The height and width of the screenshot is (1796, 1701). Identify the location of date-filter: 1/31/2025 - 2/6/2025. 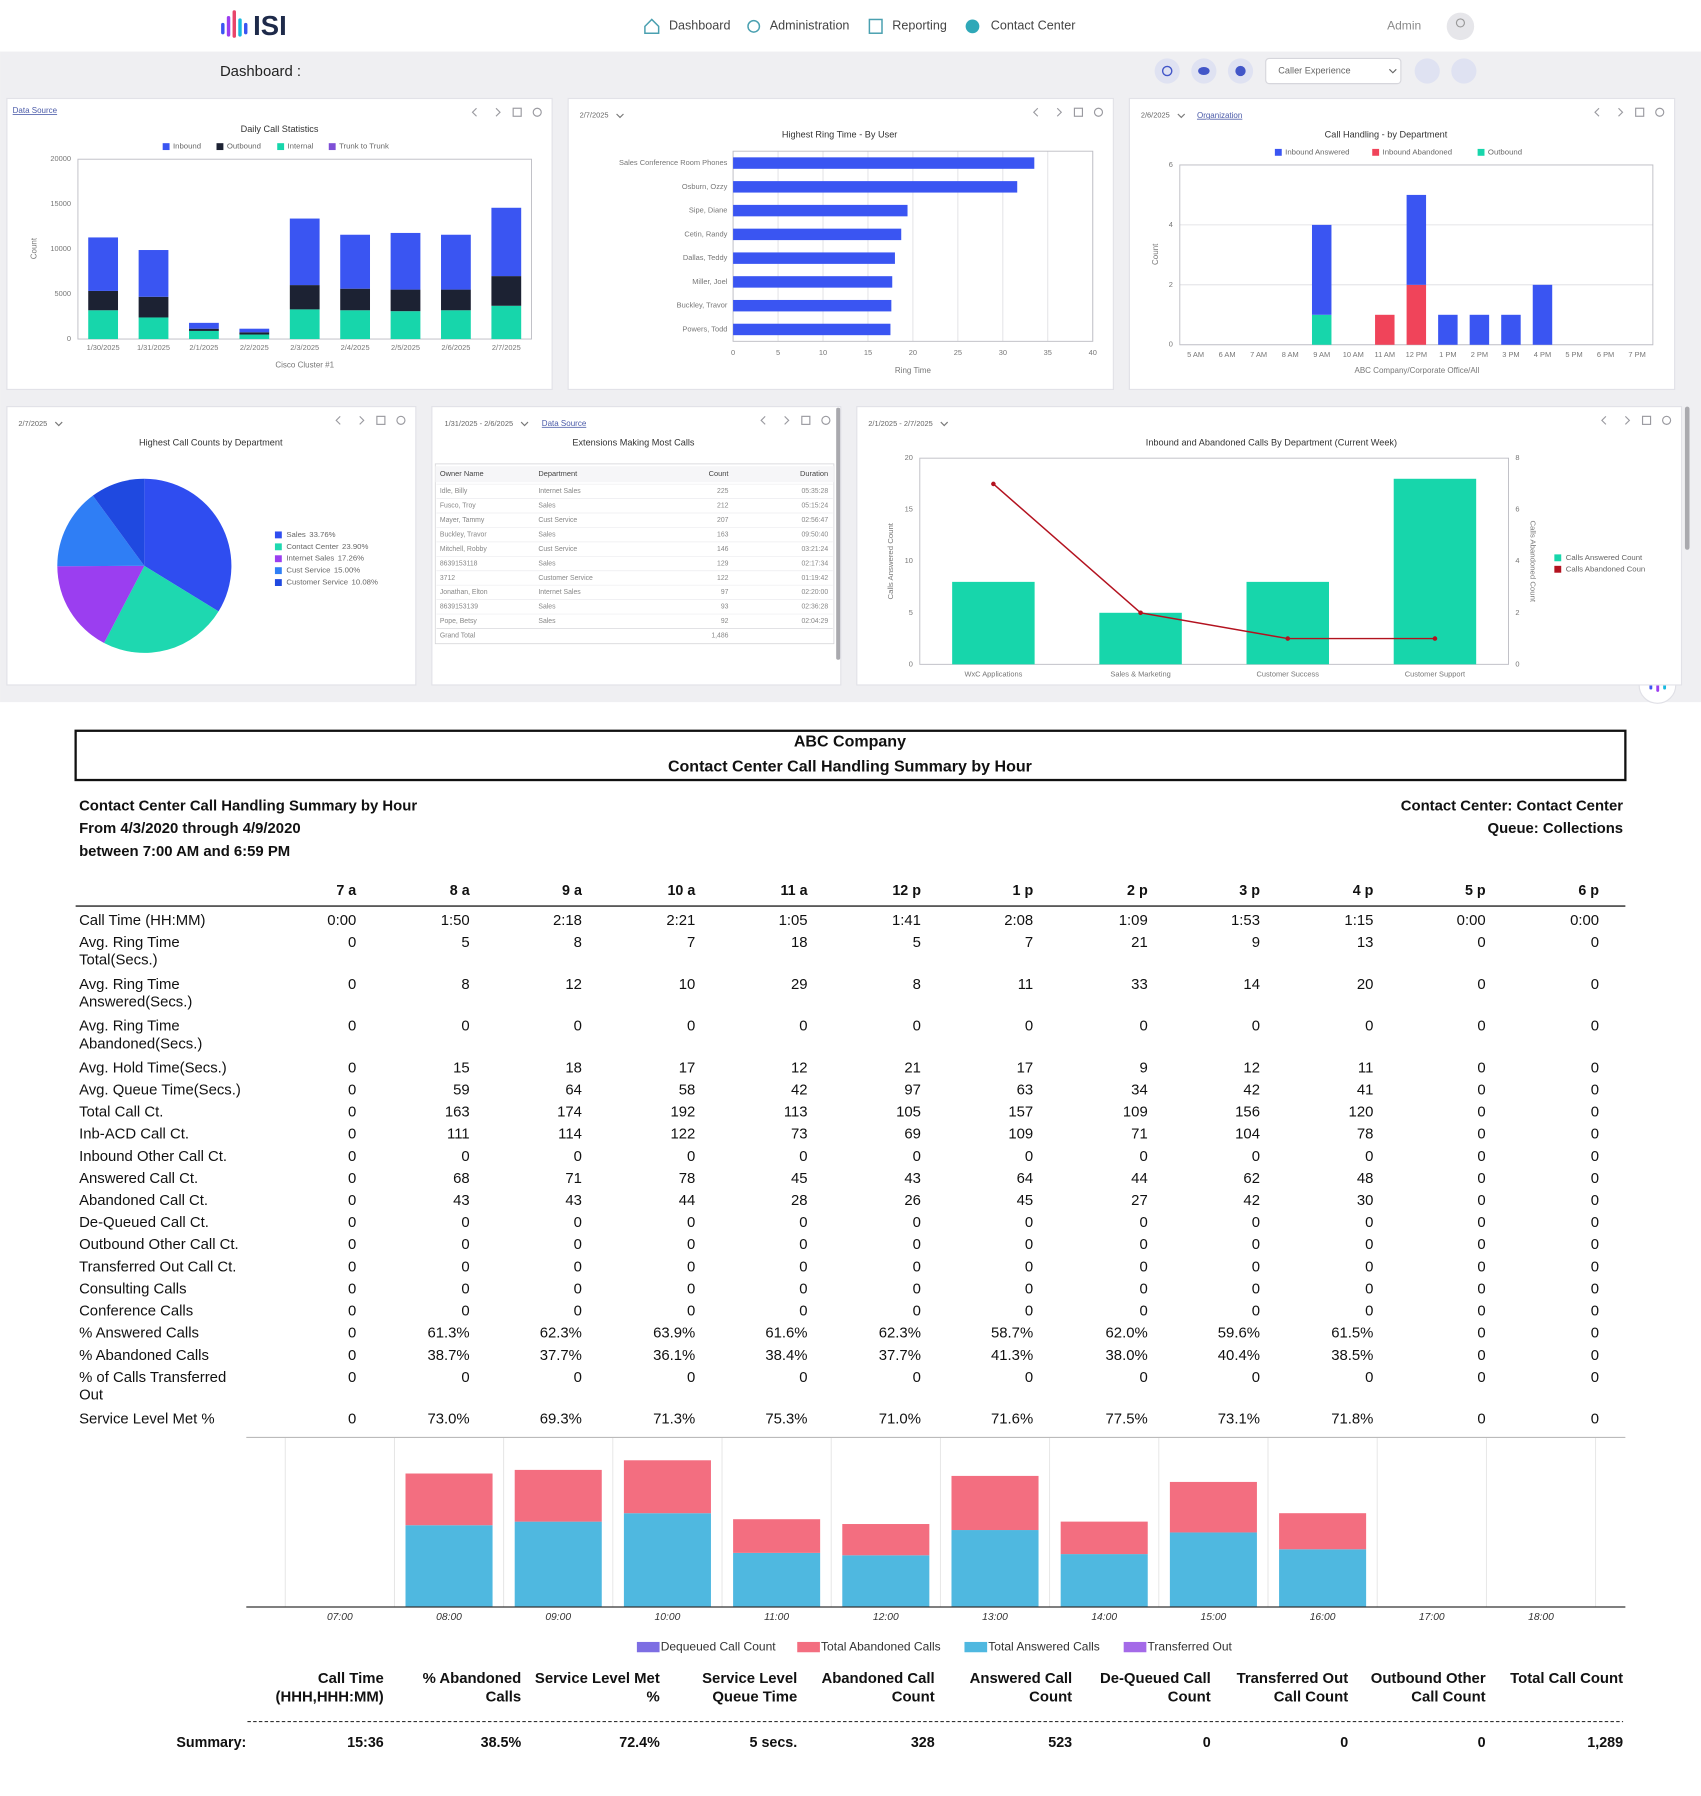
(478, 423).